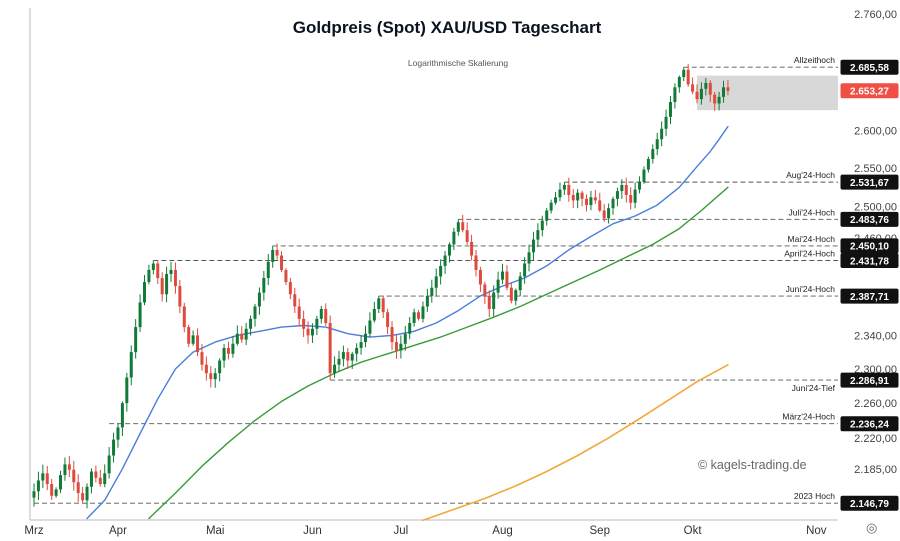 The width and height of the screenshot is (900, 541). I want to click on level-price-badge-text: 2.146,79, so click(869, 504).